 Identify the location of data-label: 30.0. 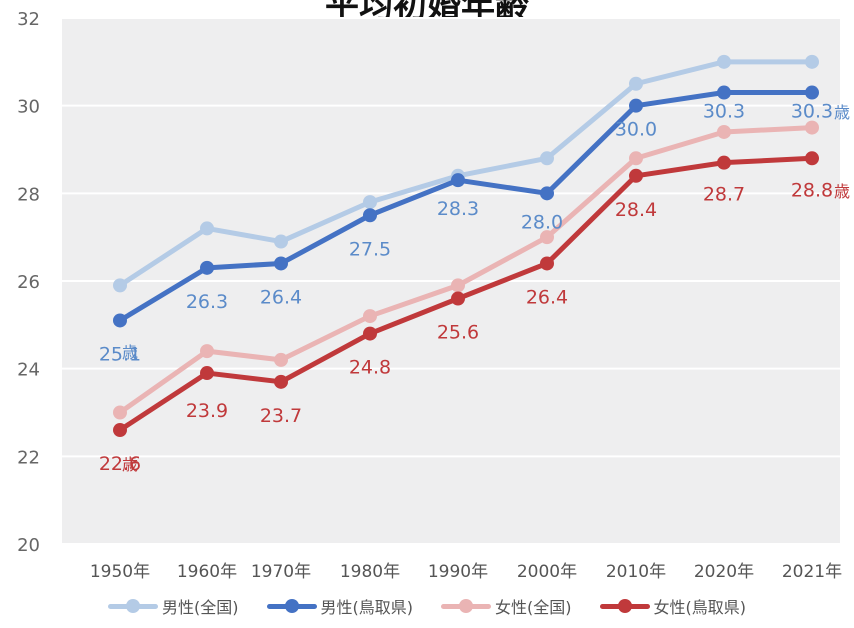
(636, 130).